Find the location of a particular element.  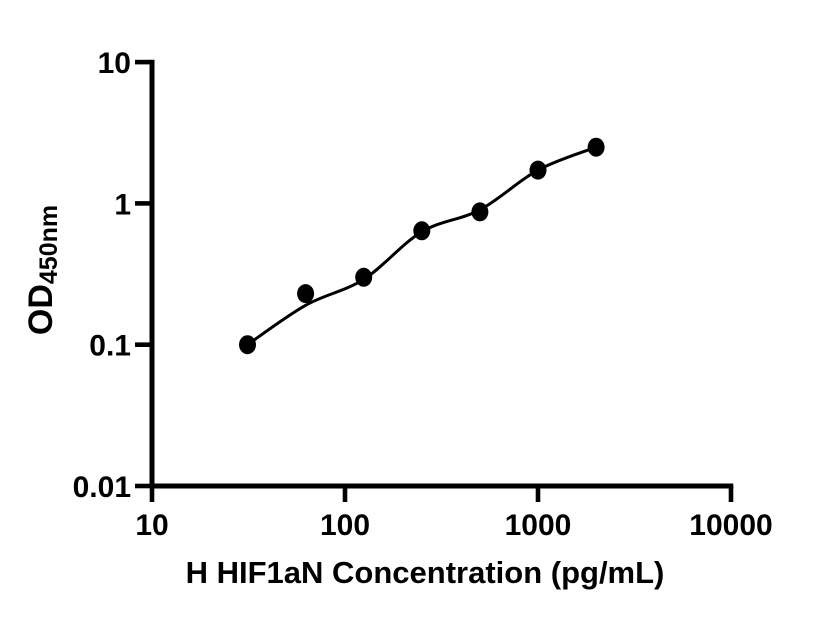

y-tick-label: 10 is located at coordinates (114, 63).